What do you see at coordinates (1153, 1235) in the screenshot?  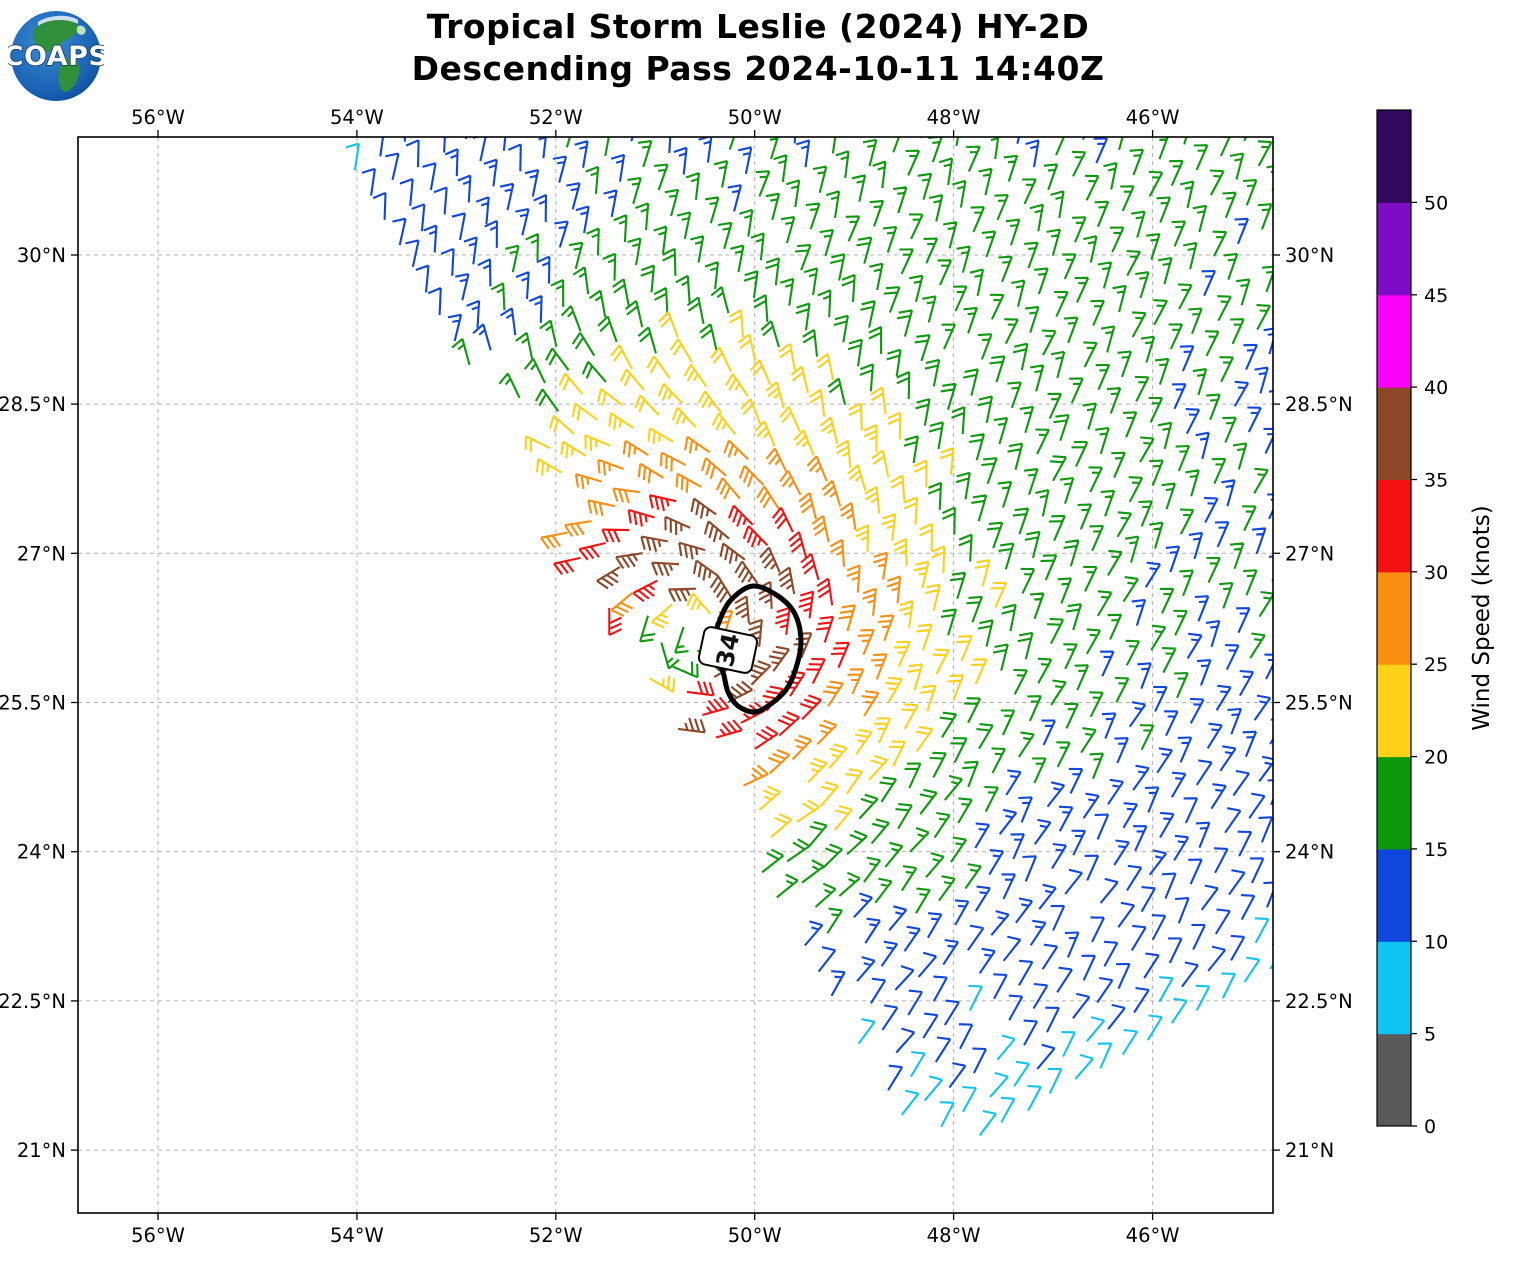 I see `lon-tick-label-bottom: 46°W` at bounding box center [1153, 1235].